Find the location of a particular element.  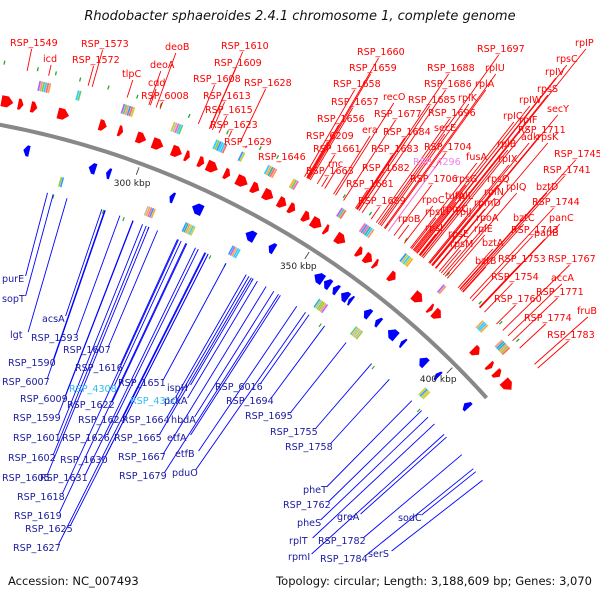

reverse-gene-label: RSP_1784 is located at coordinates (344, 559).